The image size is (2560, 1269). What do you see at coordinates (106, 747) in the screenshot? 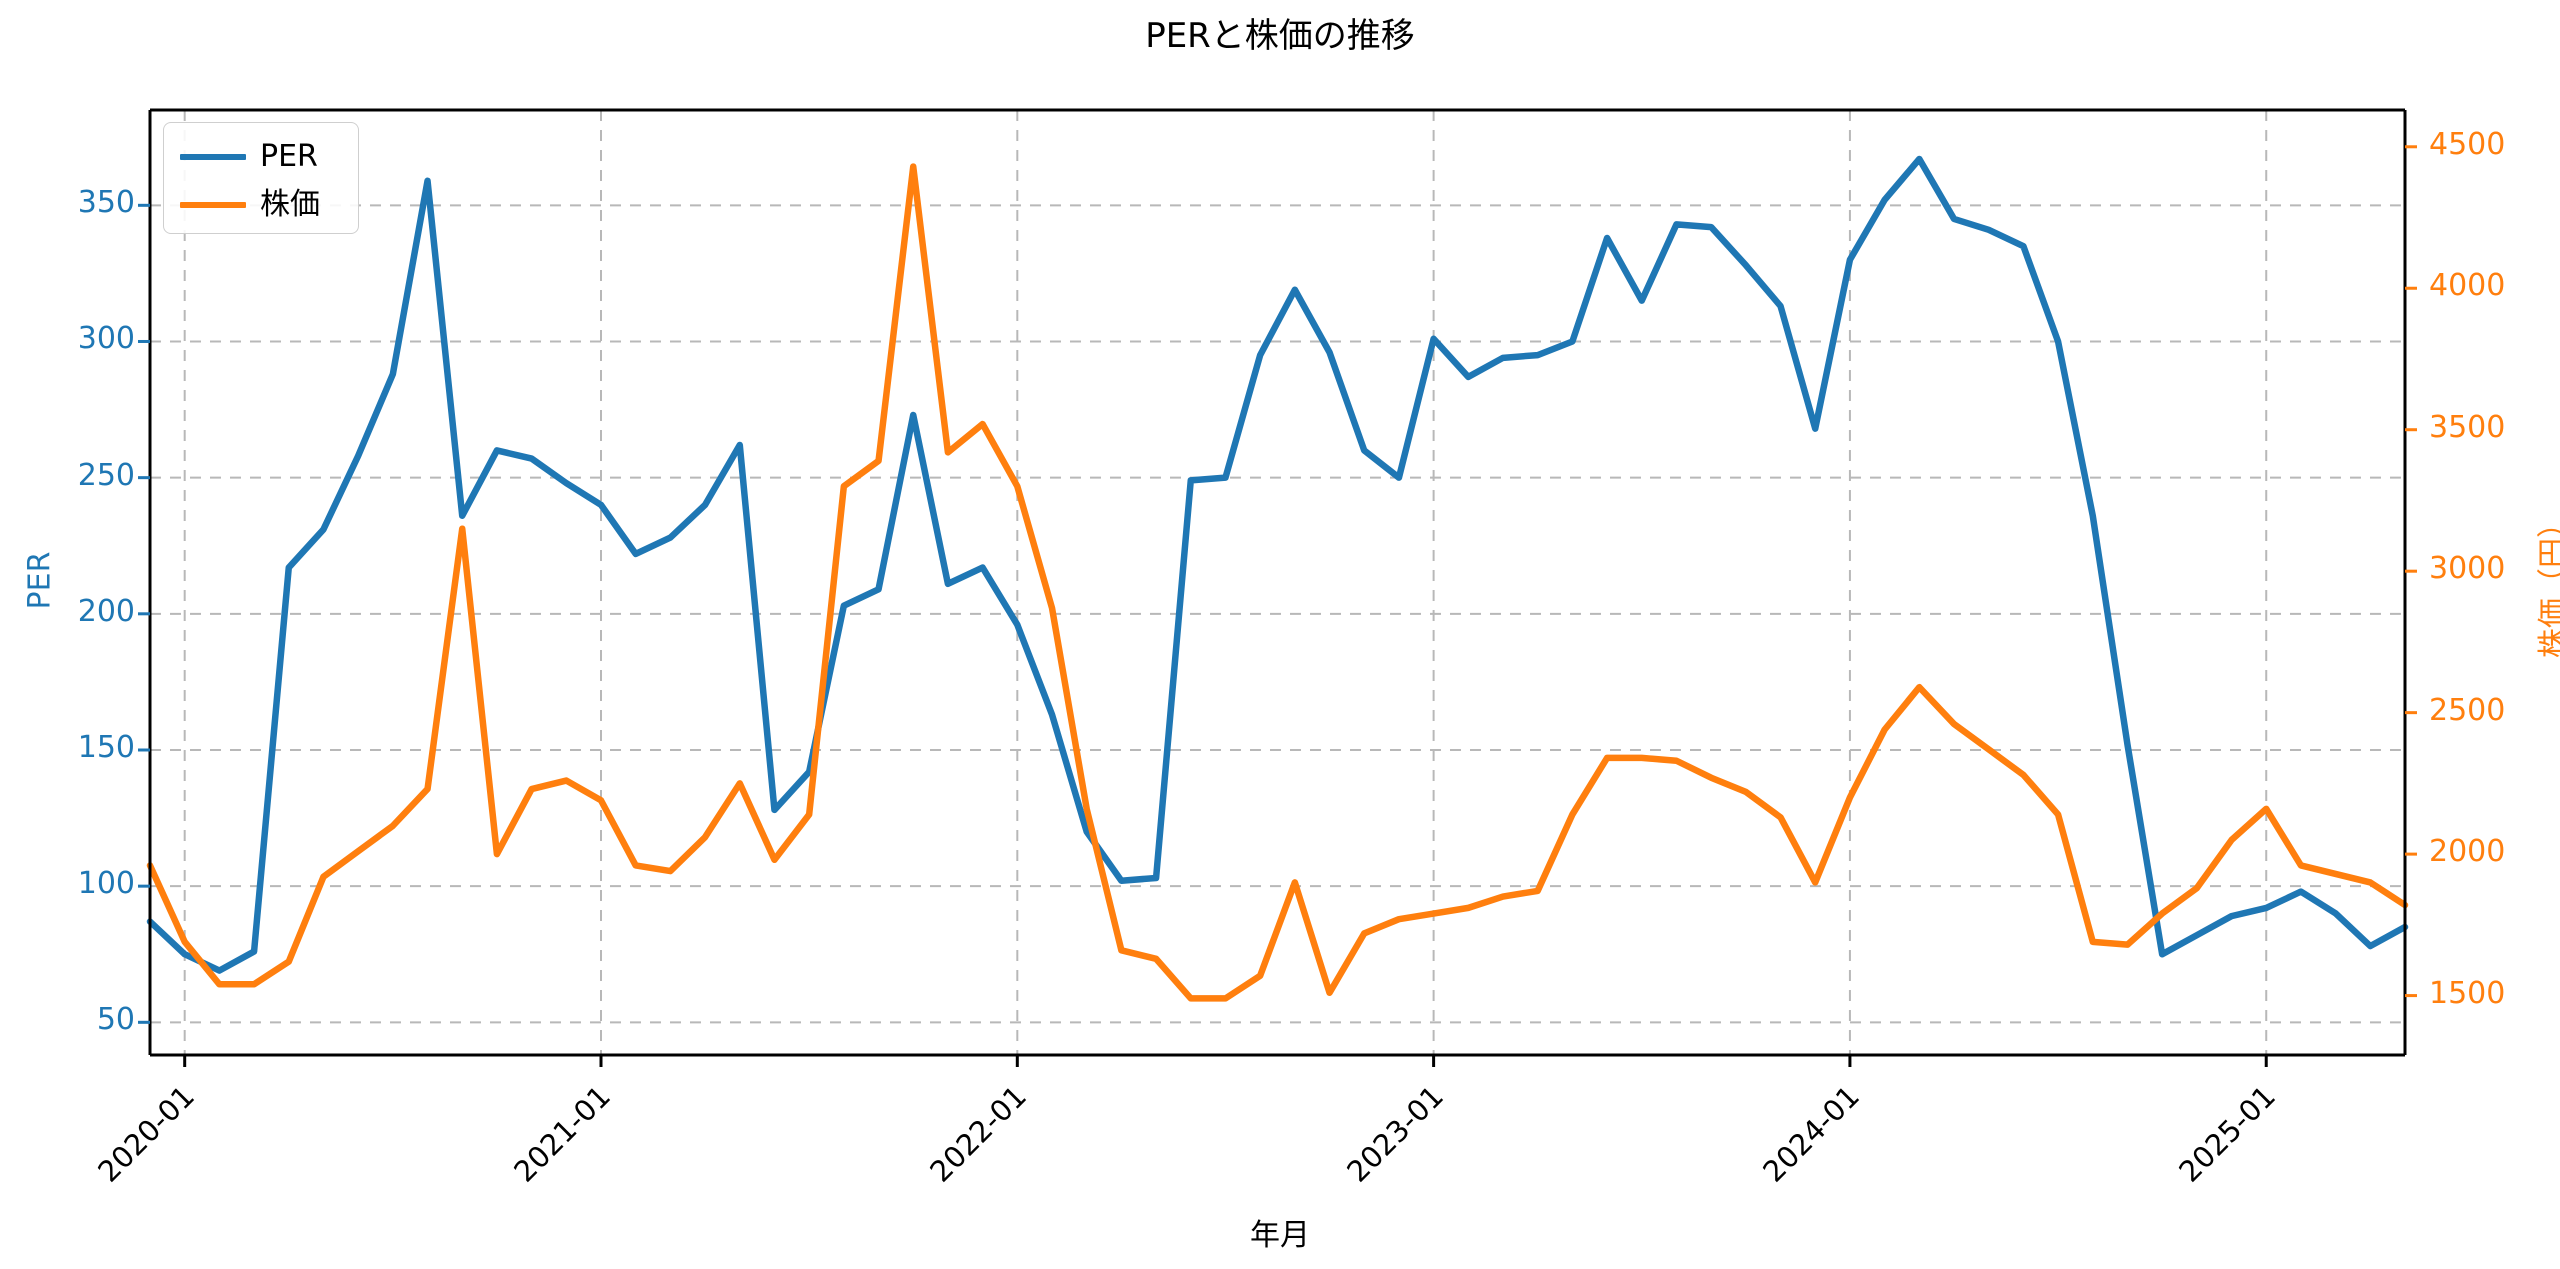
I see `ytick-label-left: 150` at bounding box center [106, 747].